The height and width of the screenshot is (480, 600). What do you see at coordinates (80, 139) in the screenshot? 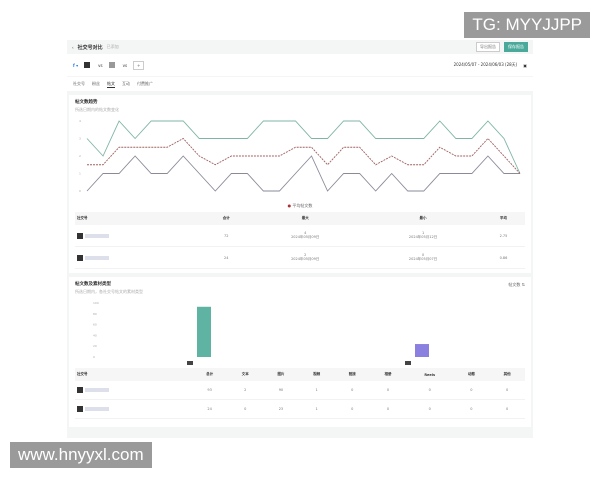
I see `y-tick-label: 3` at bounding box center [80, 139].